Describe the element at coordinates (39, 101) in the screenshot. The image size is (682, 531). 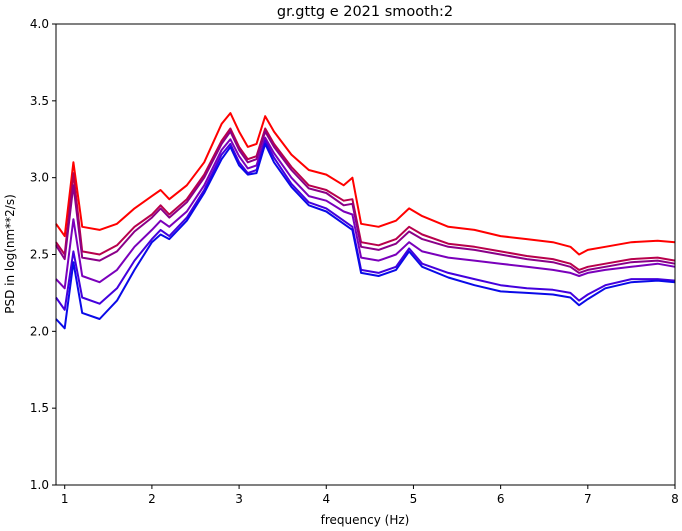
I see `y-tick-label: 3.5` at that location.